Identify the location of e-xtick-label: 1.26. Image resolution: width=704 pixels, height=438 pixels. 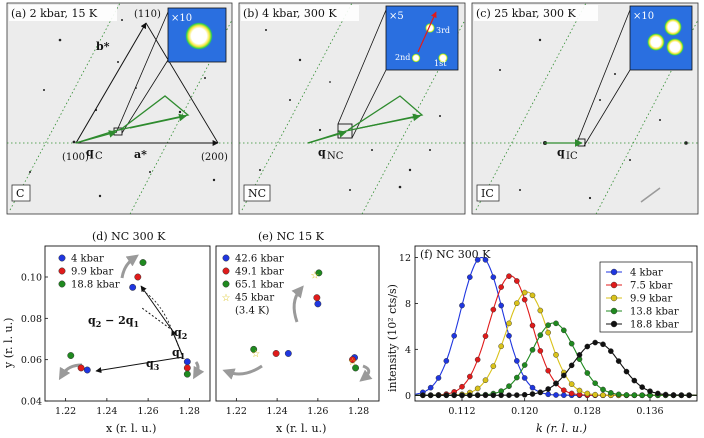
(317, 411).